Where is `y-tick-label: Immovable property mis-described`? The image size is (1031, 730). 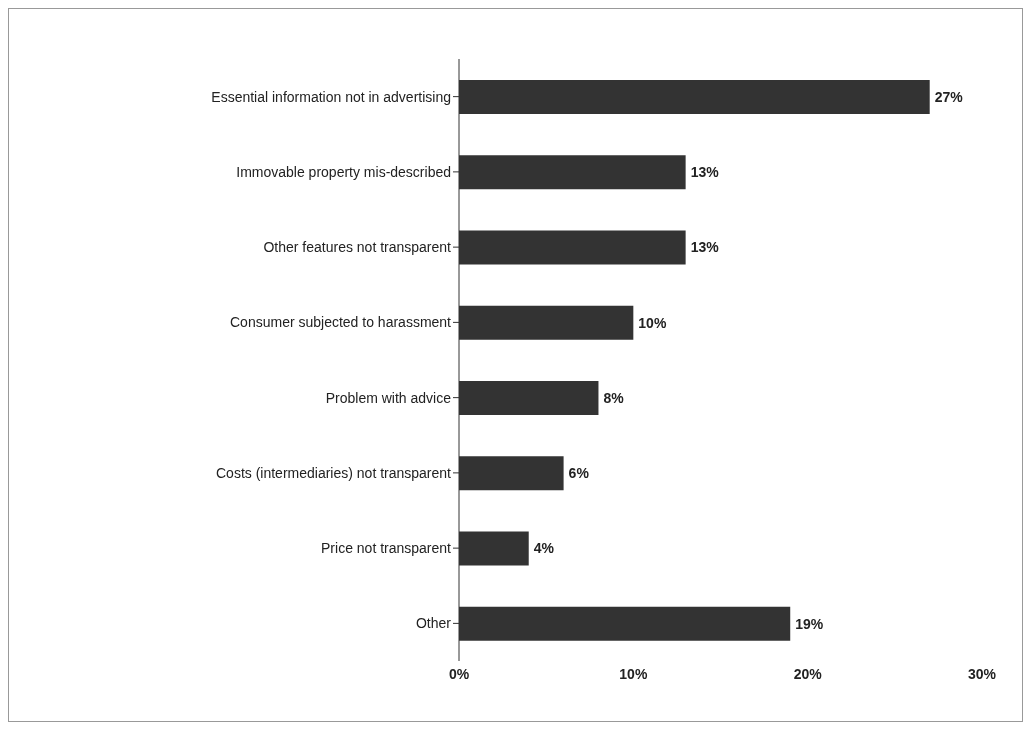 y-tick-label: Immovable property mis-described is located at coordinates (343, 171).